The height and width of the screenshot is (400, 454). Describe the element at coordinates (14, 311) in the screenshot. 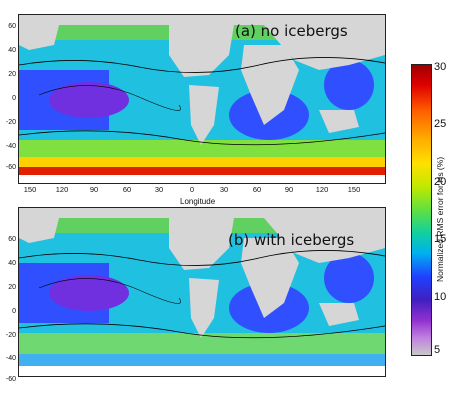

I see `ytick-b-0: 0` at that location.